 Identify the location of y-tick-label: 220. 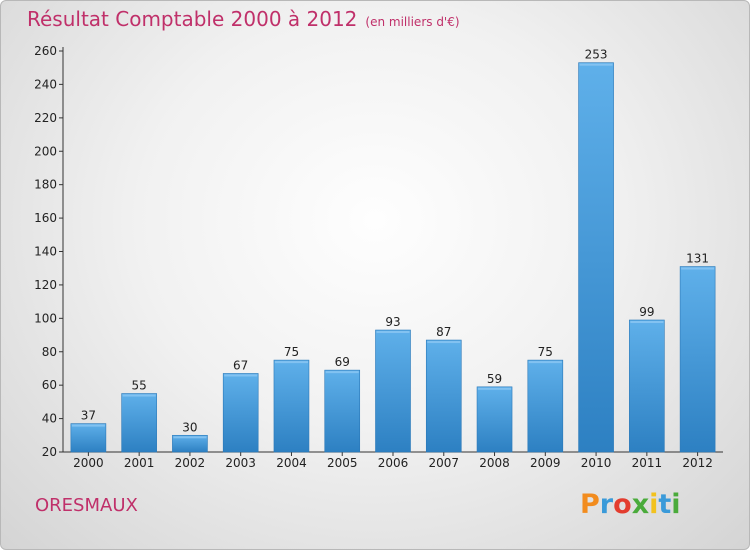
(45, 118).